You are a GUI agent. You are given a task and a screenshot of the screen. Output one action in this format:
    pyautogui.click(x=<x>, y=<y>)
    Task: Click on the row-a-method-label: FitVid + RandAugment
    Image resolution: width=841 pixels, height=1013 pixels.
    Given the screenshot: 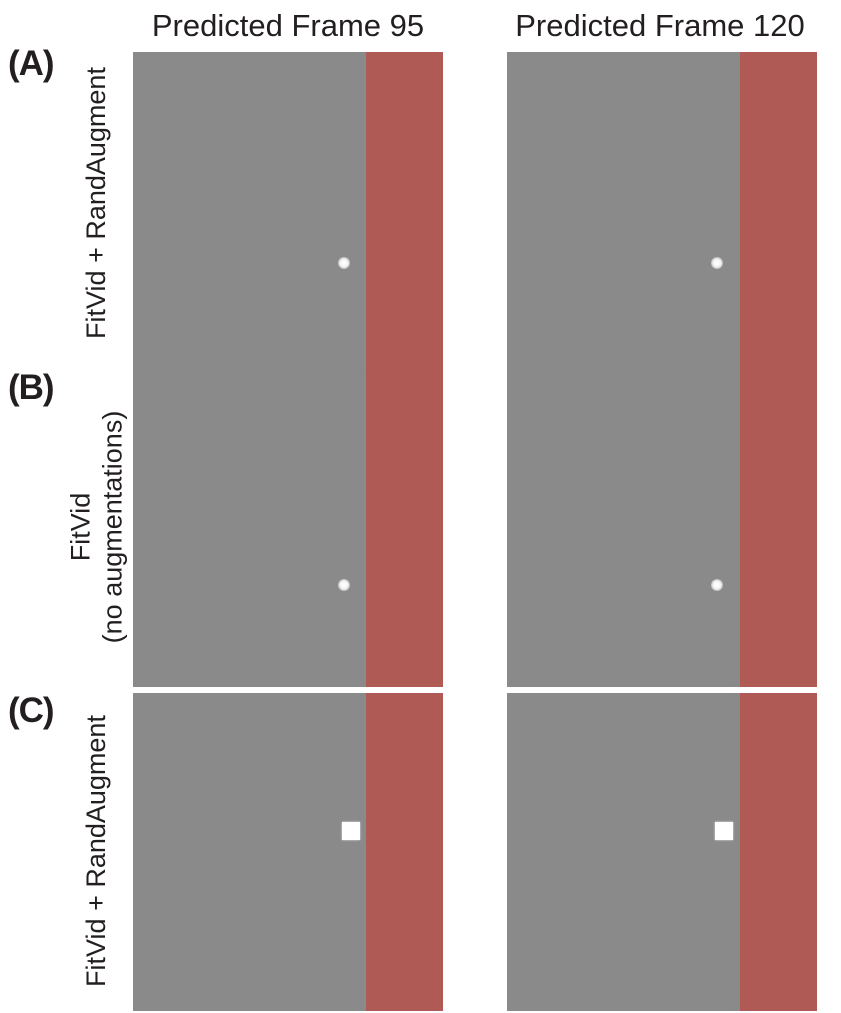 What is the action you would take?
    pyautogui.click(x=96, y=203)
    